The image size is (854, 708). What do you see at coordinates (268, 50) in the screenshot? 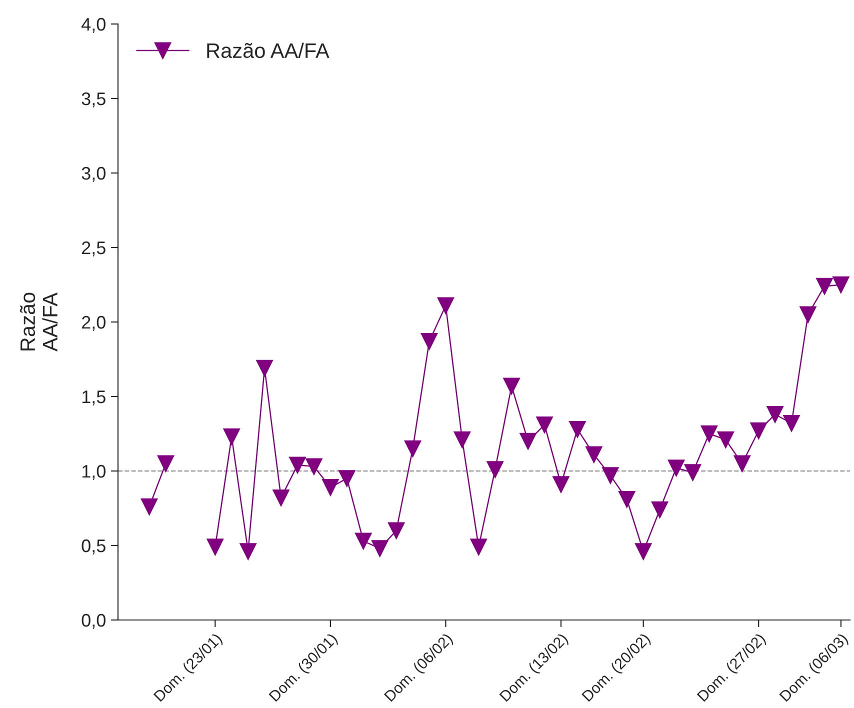
I see `legend-label: Razão AA/FA` at bounding box center [268, 50].